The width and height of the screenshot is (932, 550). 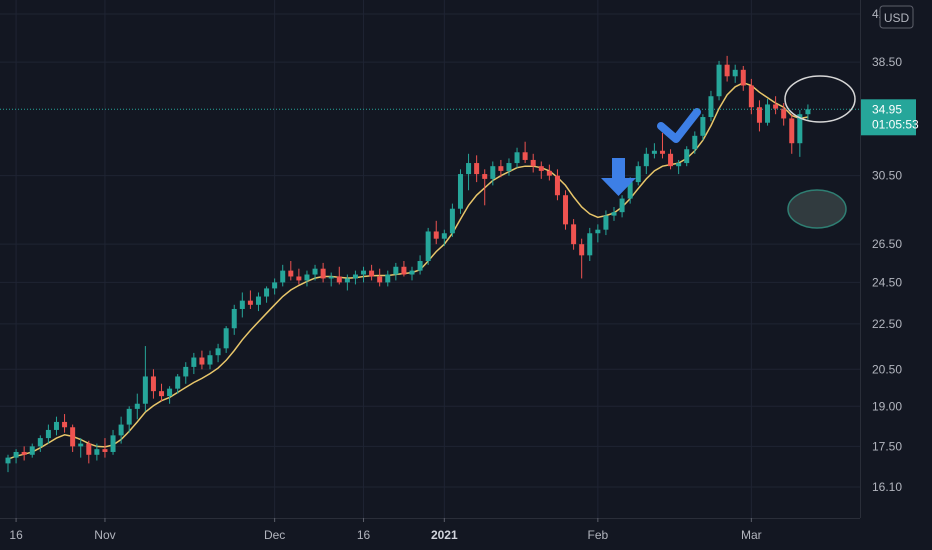 I want to click on time-tick-label: Feb, so click(x=597, y=535).